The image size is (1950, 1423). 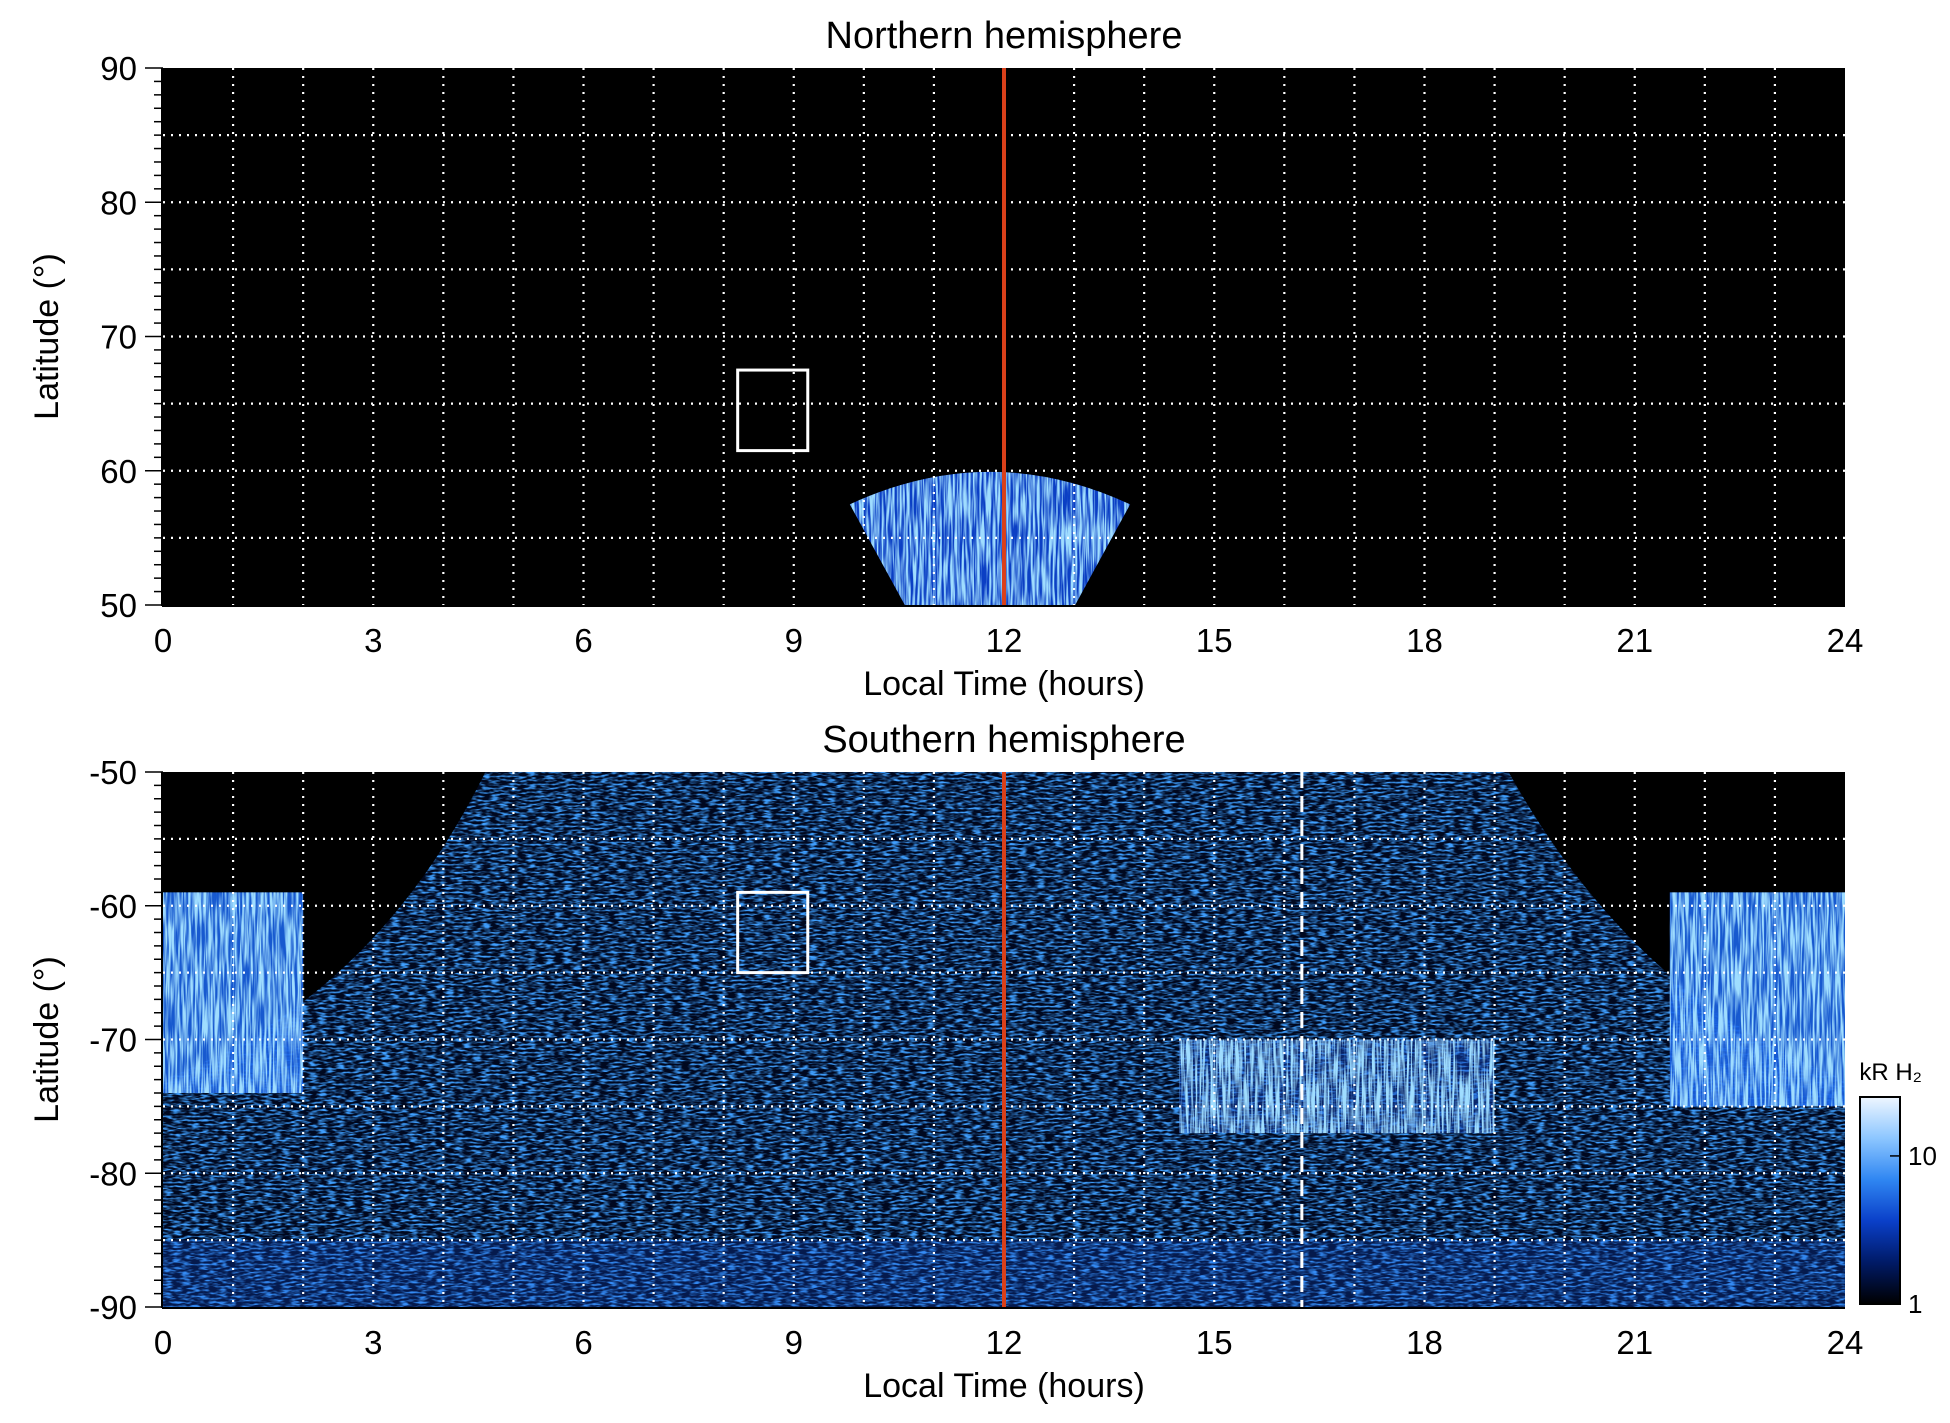 I want to click on y-tick-label: -80, so click(x=113, y=1173).